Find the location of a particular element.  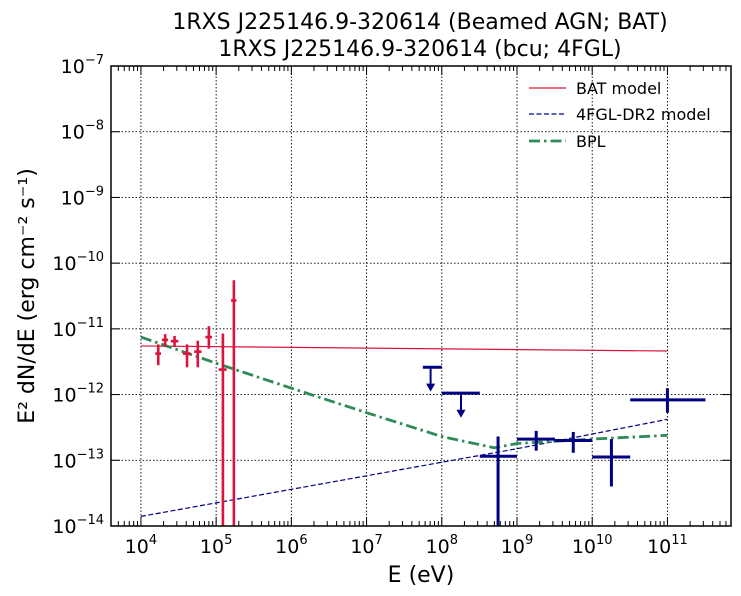

x-tick-label: 10¹⁰ is located at coordinates (592, 545).